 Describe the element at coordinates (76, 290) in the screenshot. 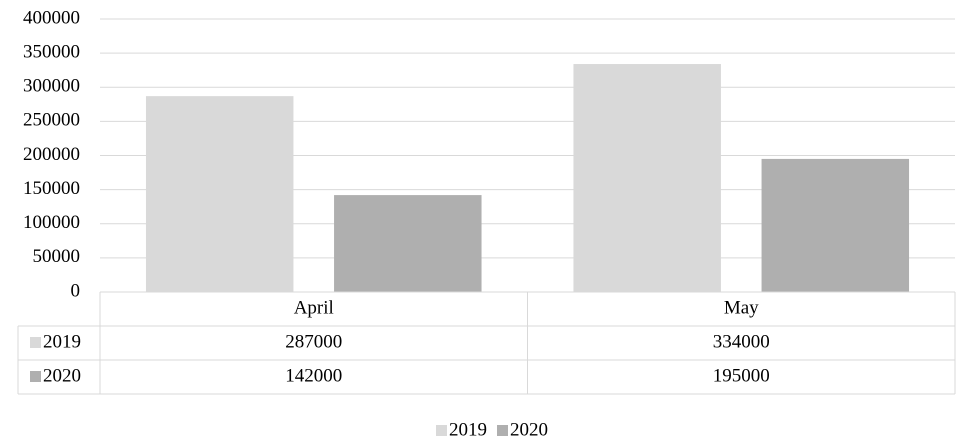

I see `y-tick-label: 0` at that location.